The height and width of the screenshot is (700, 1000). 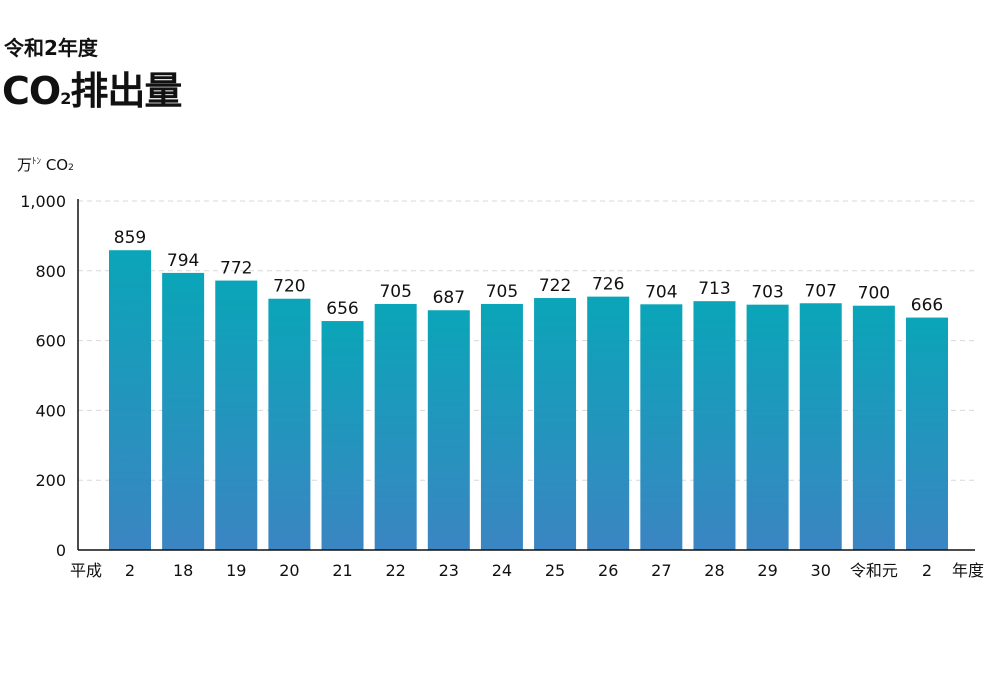 I want to click on x-tick-label: 令和元, so click(x=874, y=570).